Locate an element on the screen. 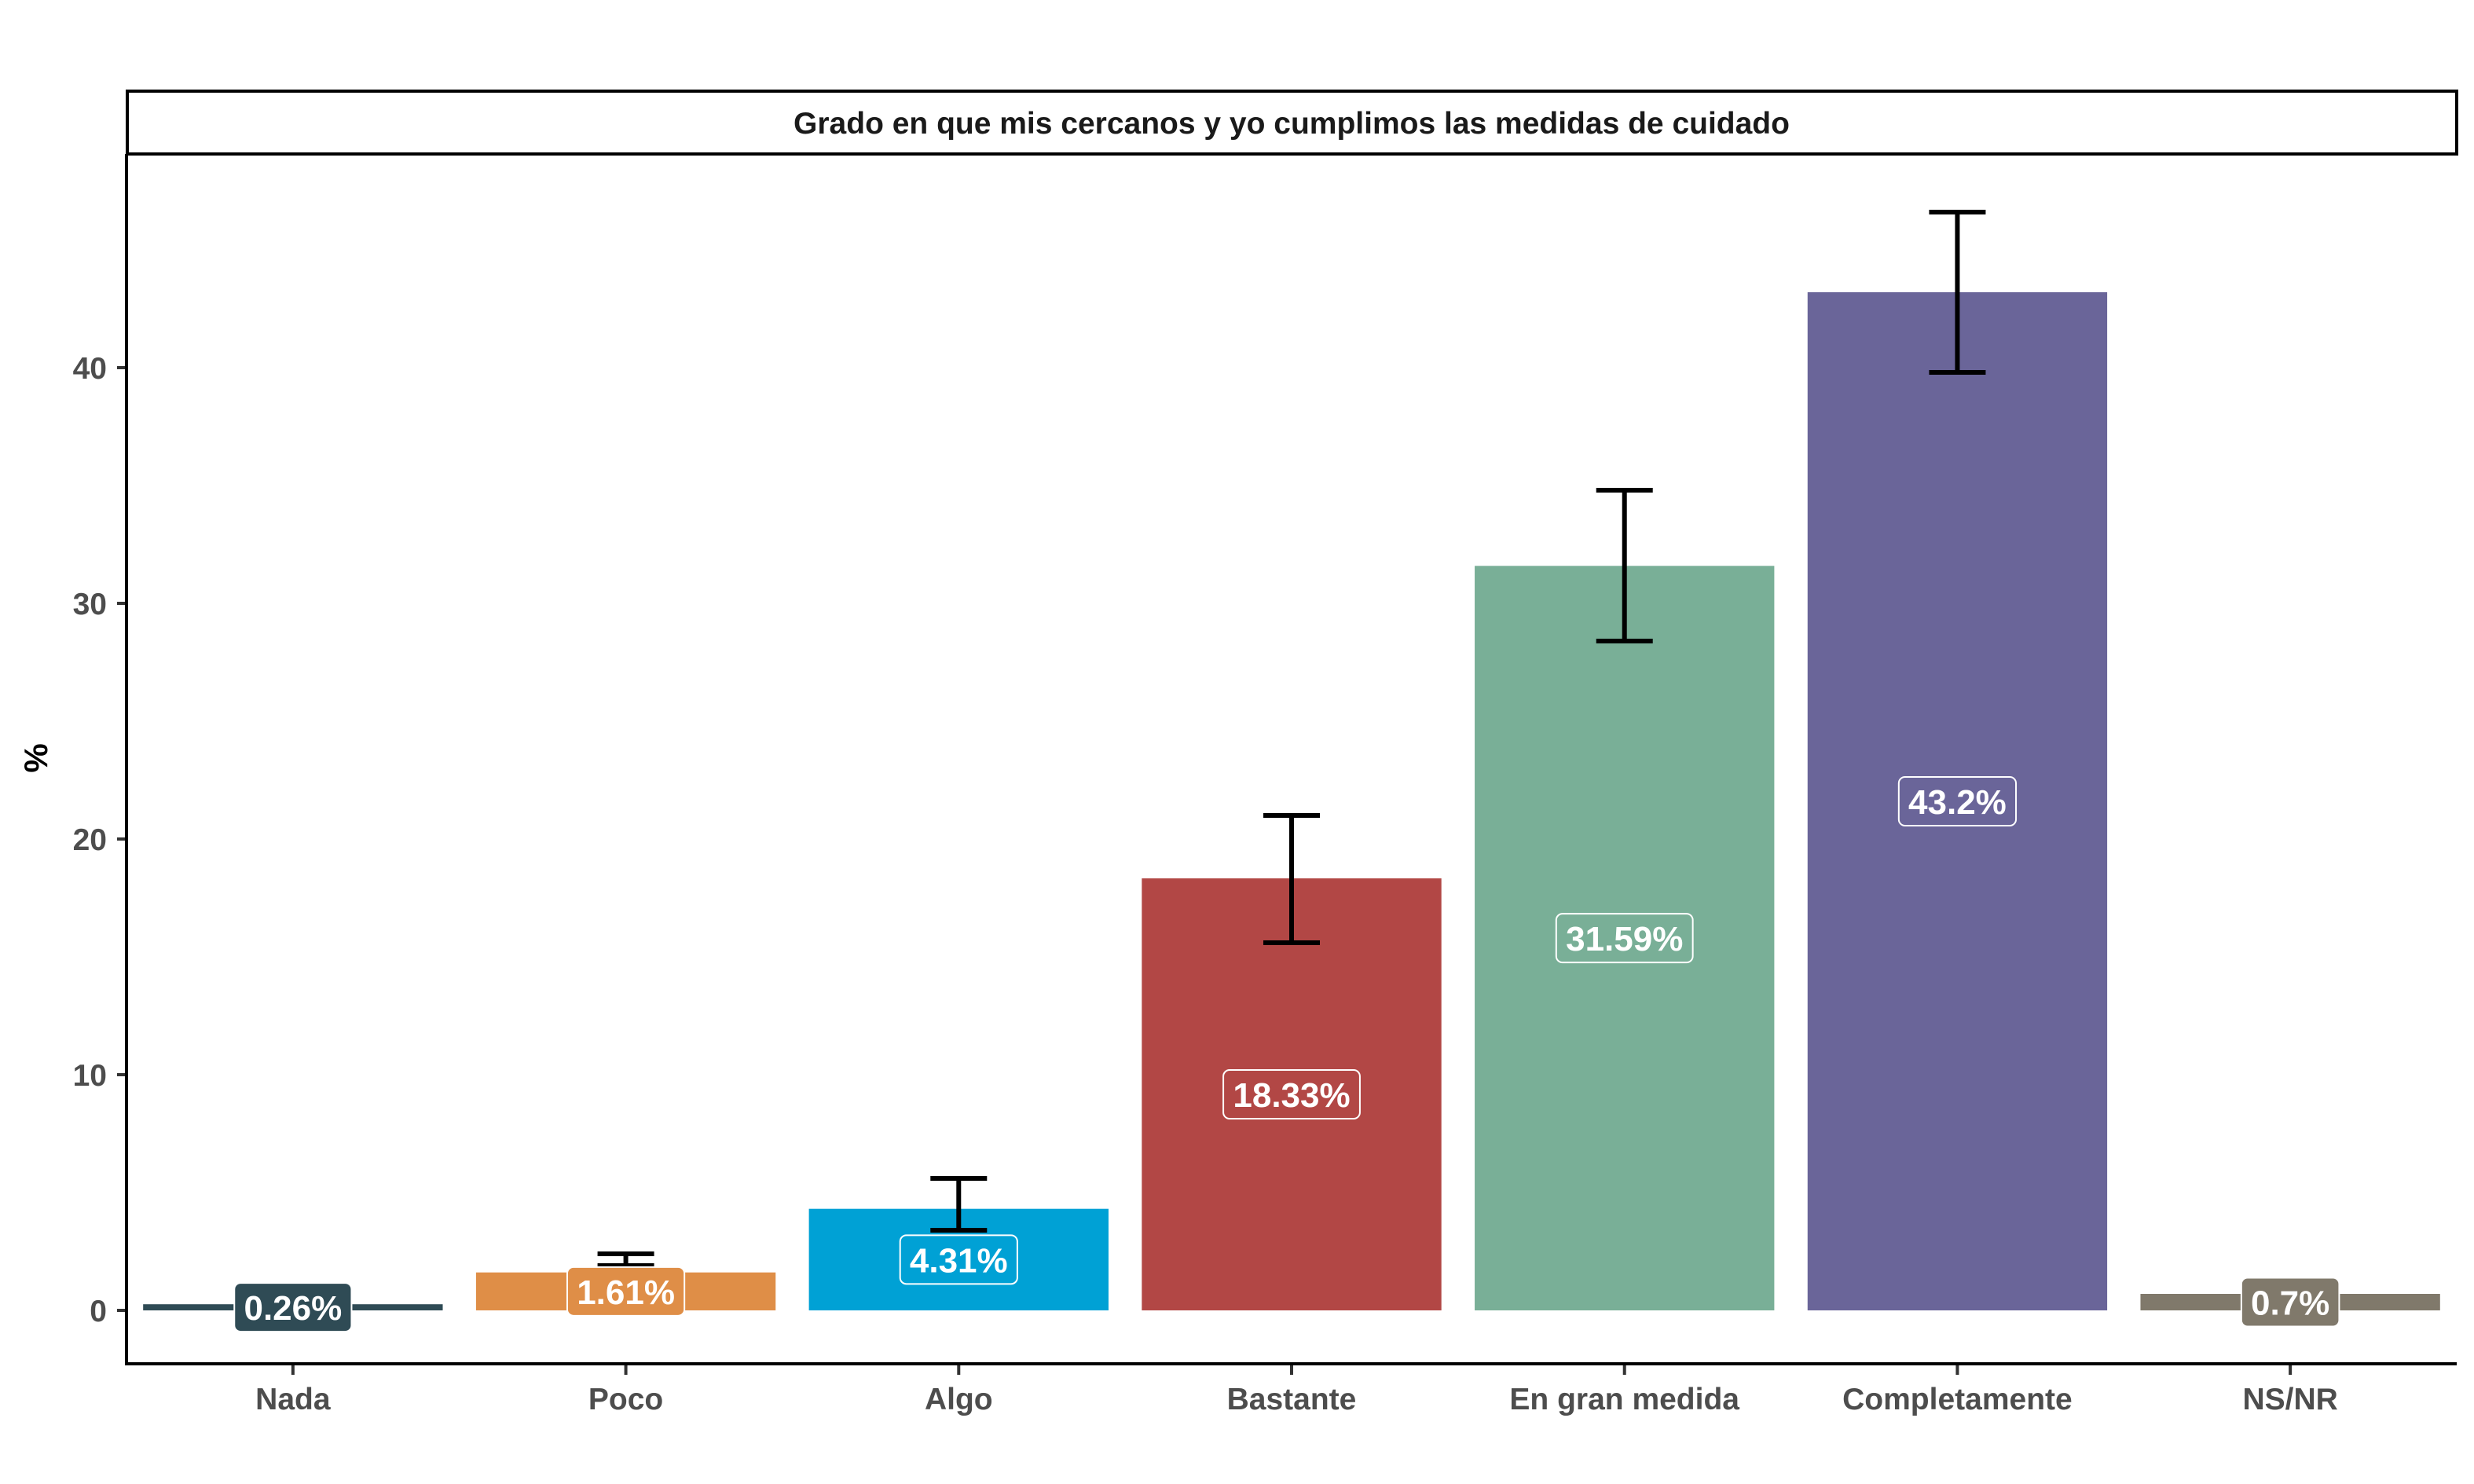 The height and width of the screenshot is (1484, 2474). y-tick-label: 30 is located at coordinates (90, 604).